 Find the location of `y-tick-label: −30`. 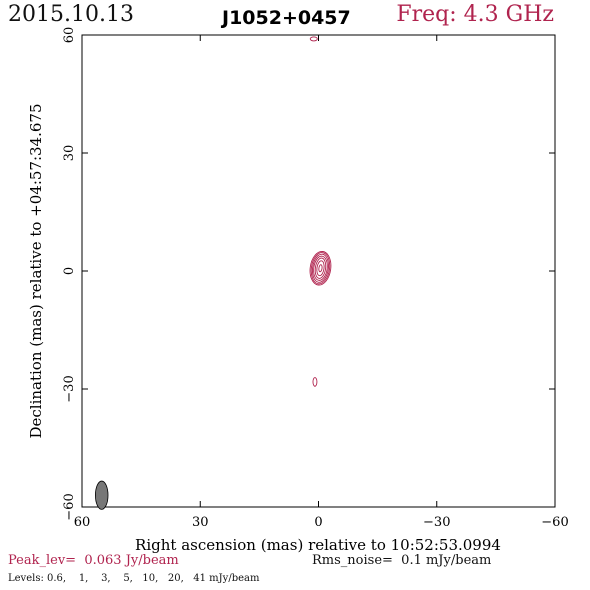

y-tick-label: −30 is located at coordinates (69, 388).